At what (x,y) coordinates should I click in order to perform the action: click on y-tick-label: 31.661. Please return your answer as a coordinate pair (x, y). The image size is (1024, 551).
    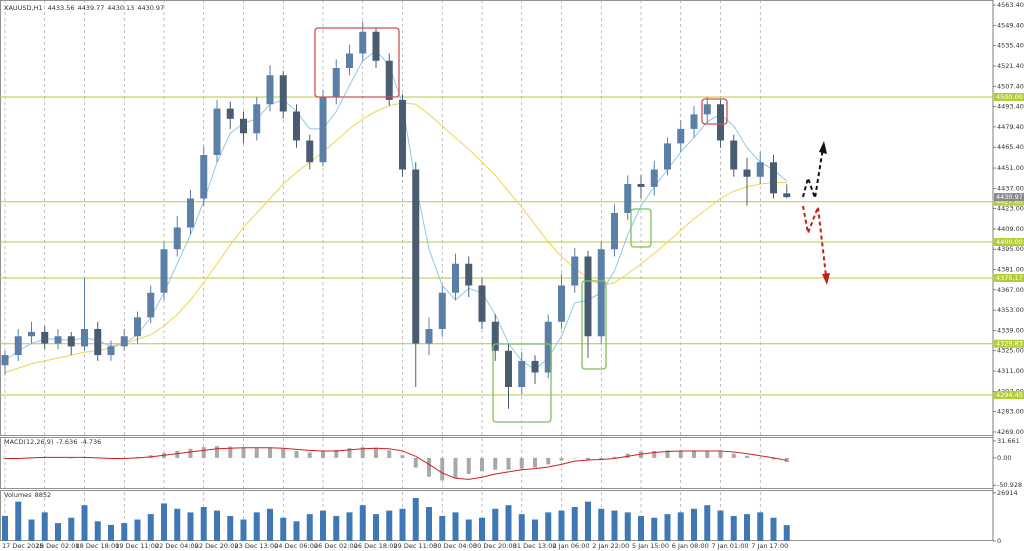
    Looking at the image, I should click on (1008, 441).